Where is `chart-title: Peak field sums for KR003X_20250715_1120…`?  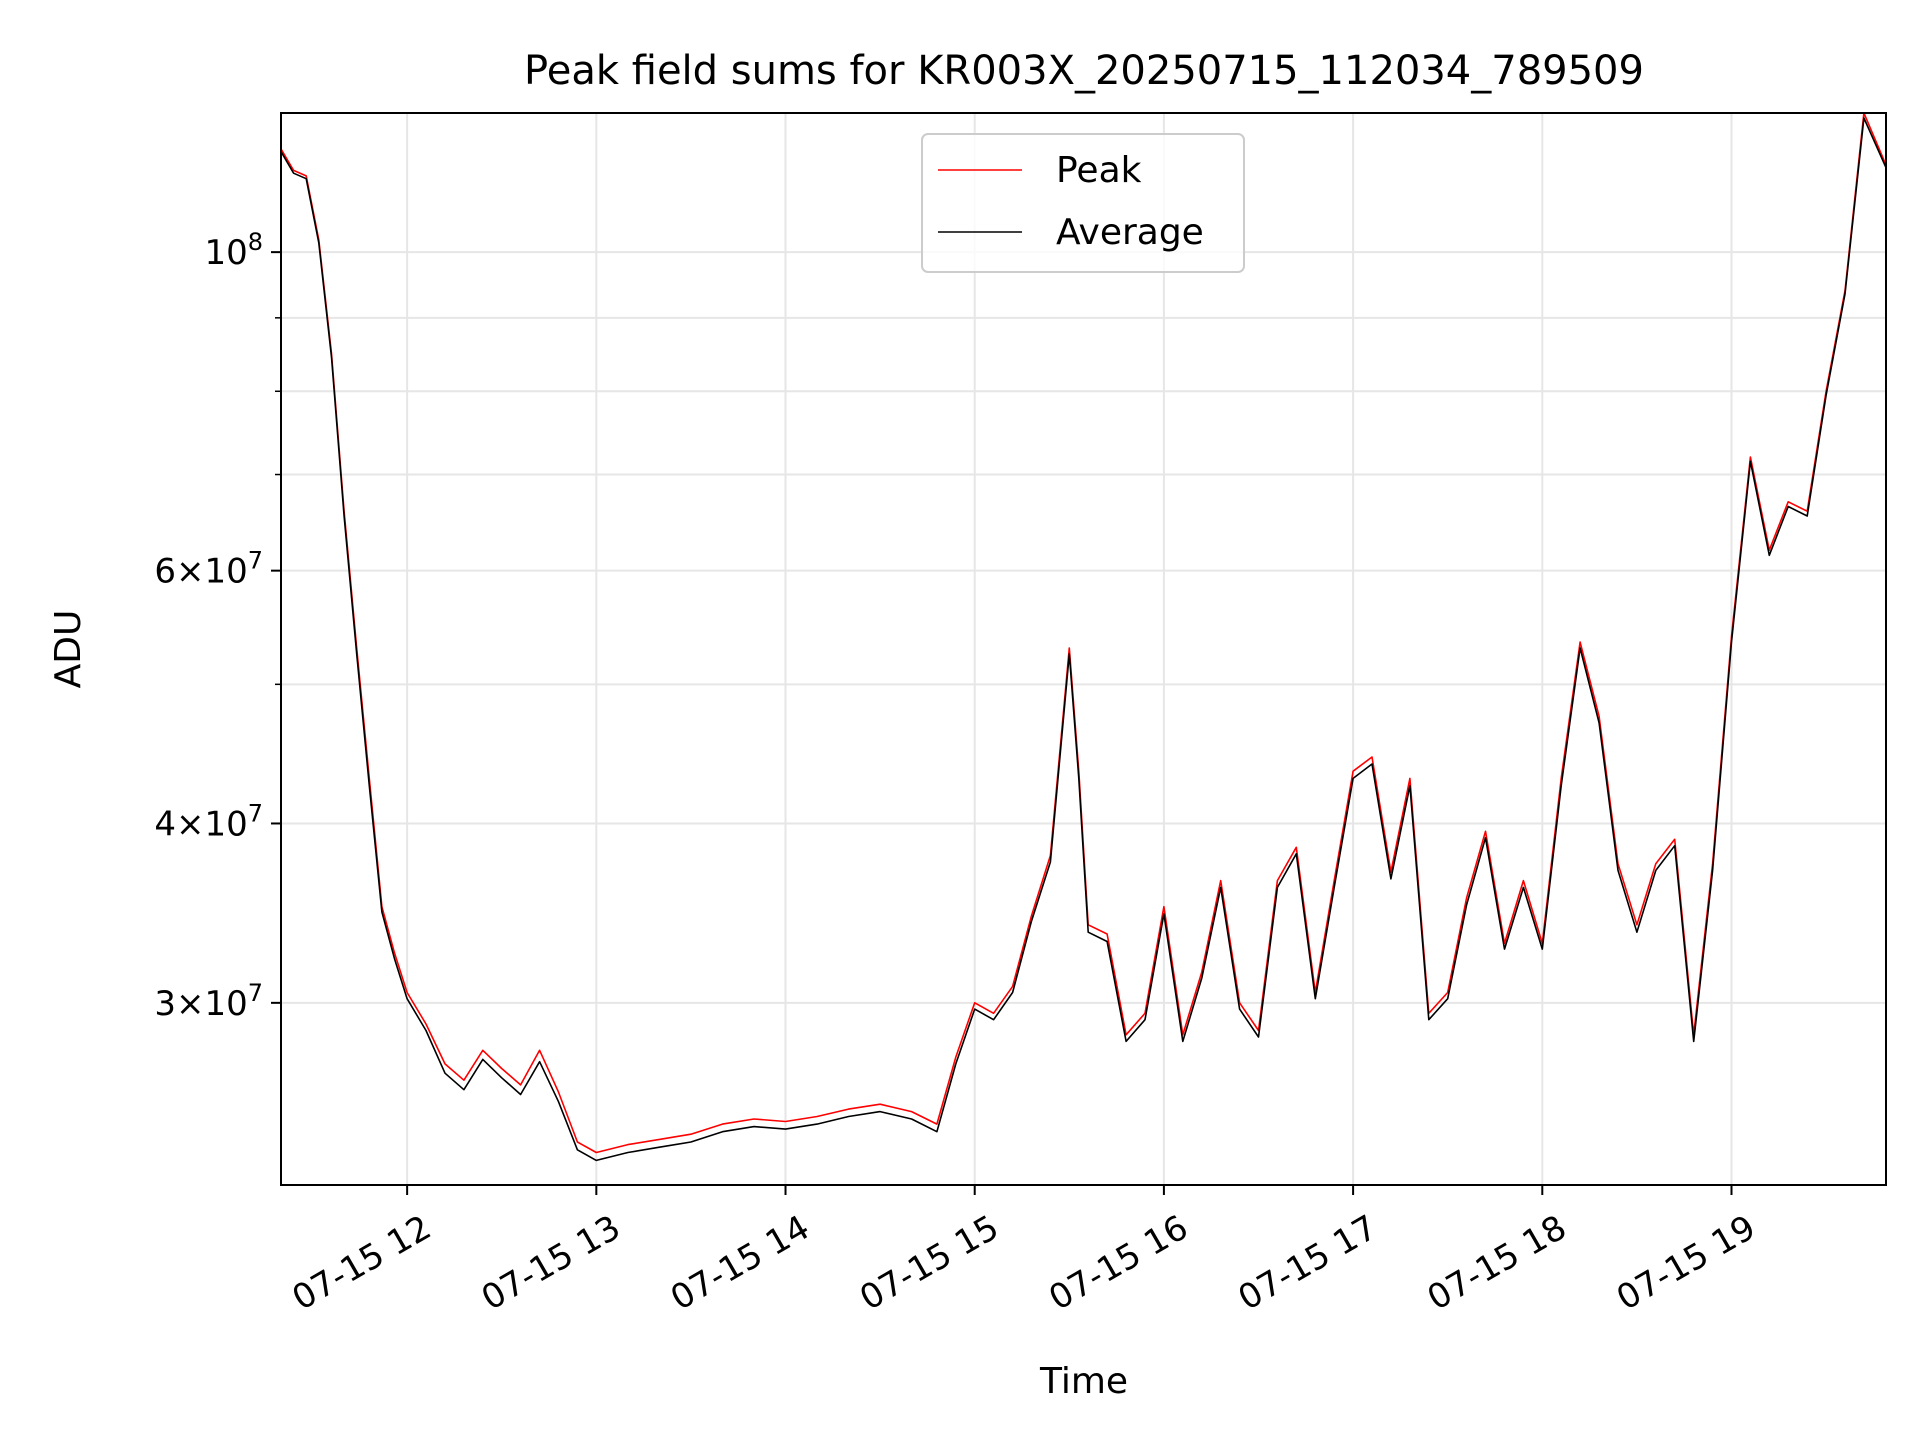 chart-title: Peak field sums for KR003X_20250715_1120… is located at coordinates (1084, 71).